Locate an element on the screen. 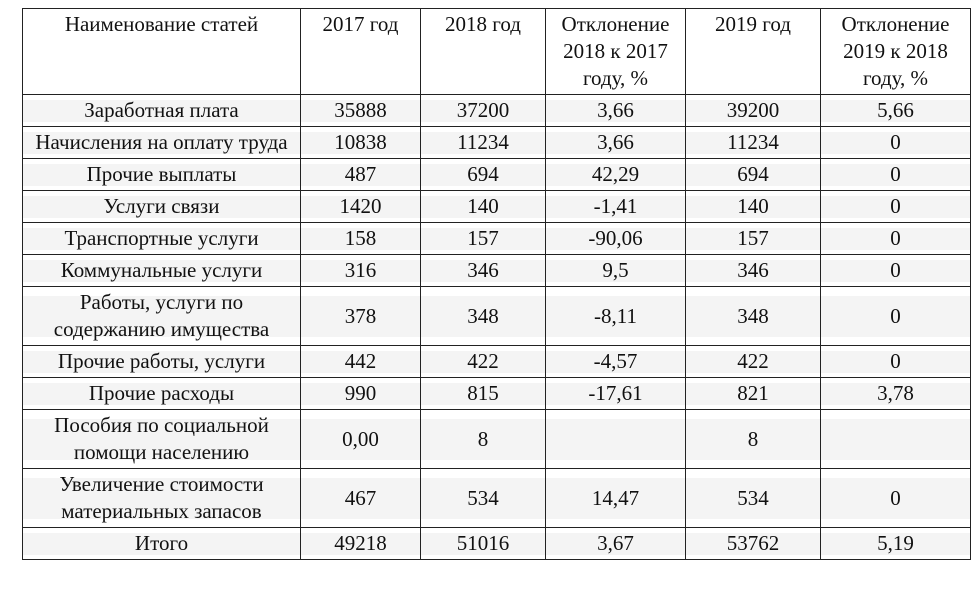  value-cell: 990 is located at coordinates (360, 393).